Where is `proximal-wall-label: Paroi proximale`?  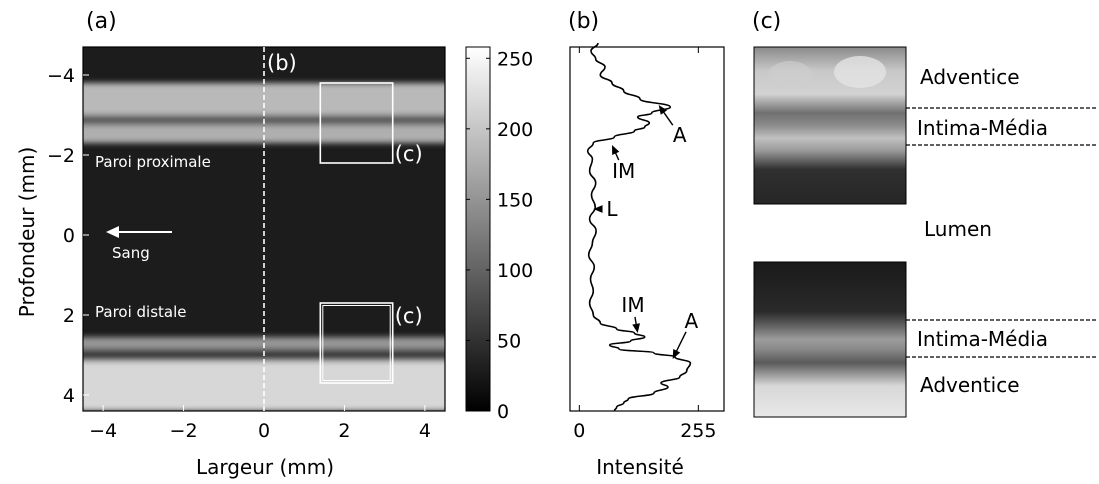
proximal-wall-label: Paroi proximale is located at coordinates (153, 162).